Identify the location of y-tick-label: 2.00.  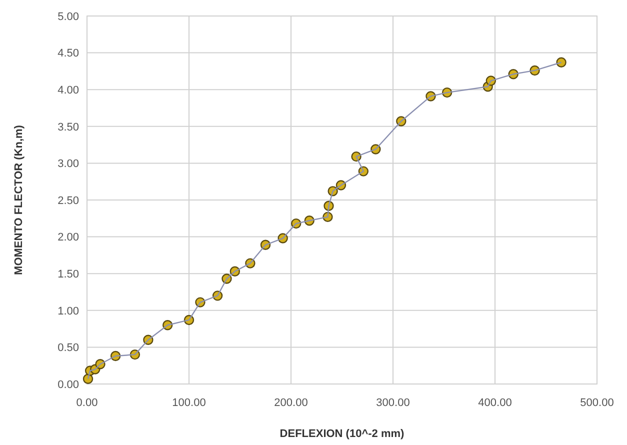
(68, 238).